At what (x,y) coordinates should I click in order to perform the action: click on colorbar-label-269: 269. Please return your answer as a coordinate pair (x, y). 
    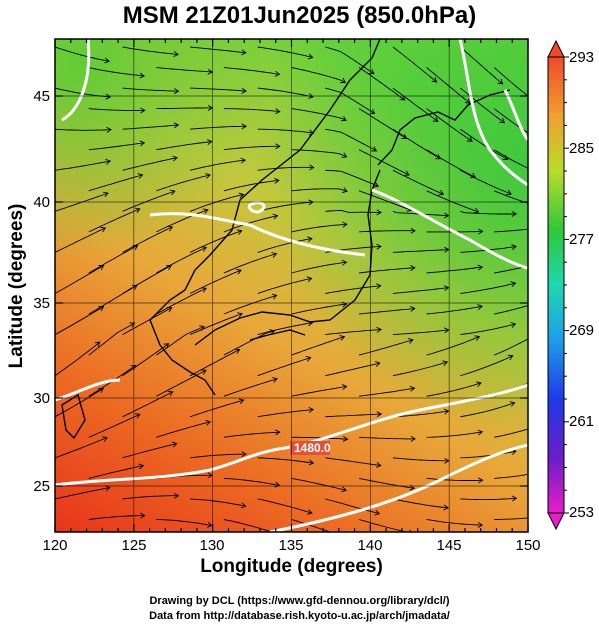
    Looking at the image, I should click on (581, 330).